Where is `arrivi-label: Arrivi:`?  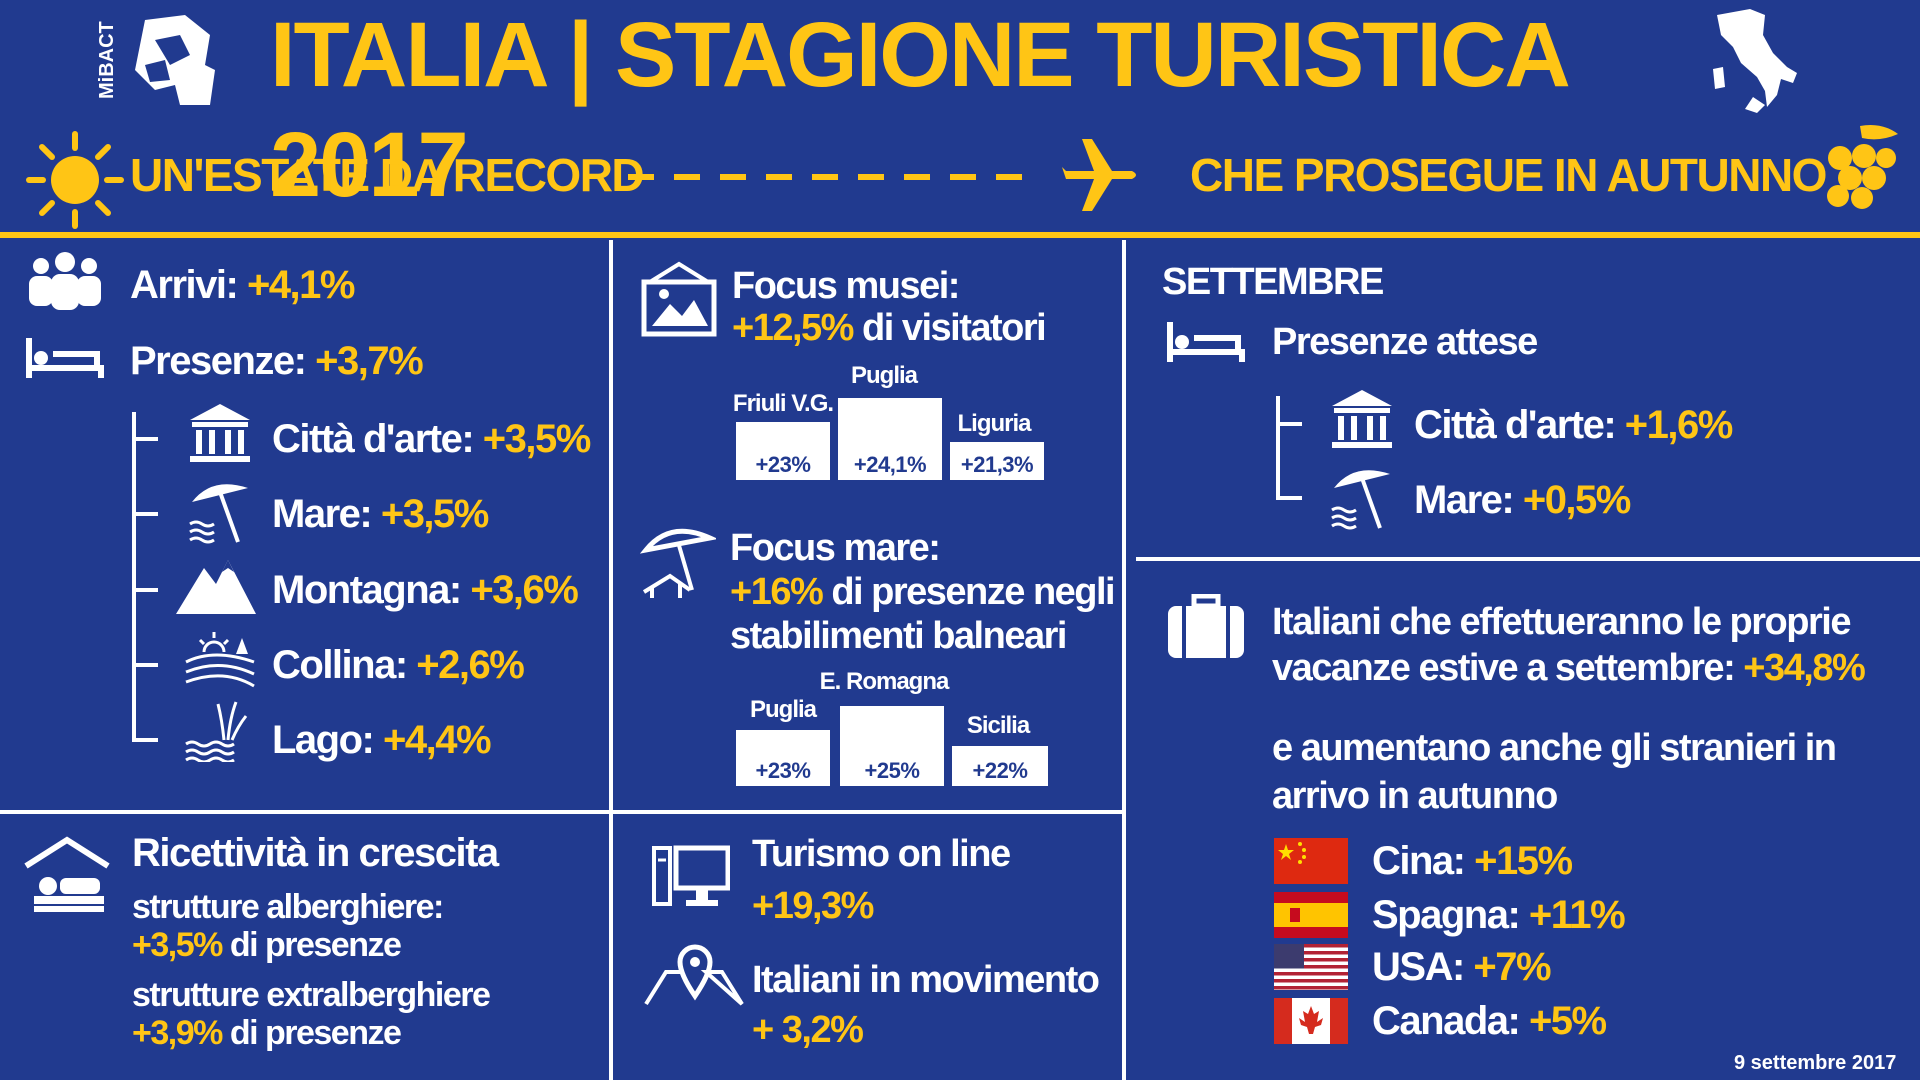 arrivi-label: Arrivi: is located at coordinates (184, 285).